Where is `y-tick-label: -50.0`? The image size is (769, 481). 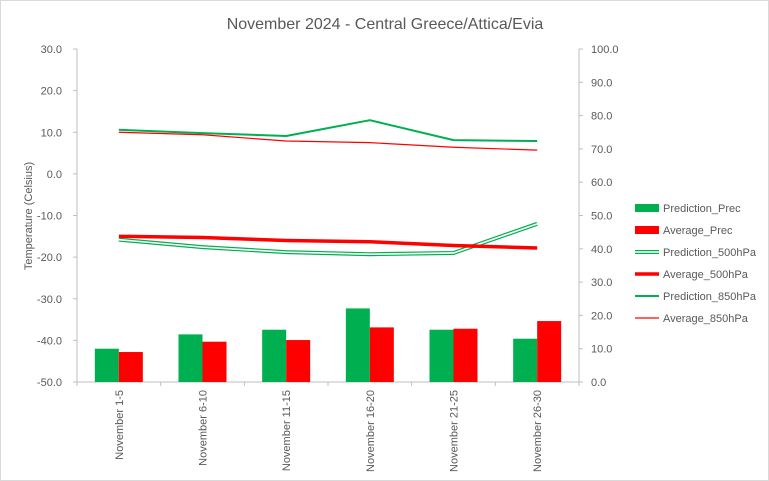
y-tick-label: -50.0 is located at coordinates (49, 383).